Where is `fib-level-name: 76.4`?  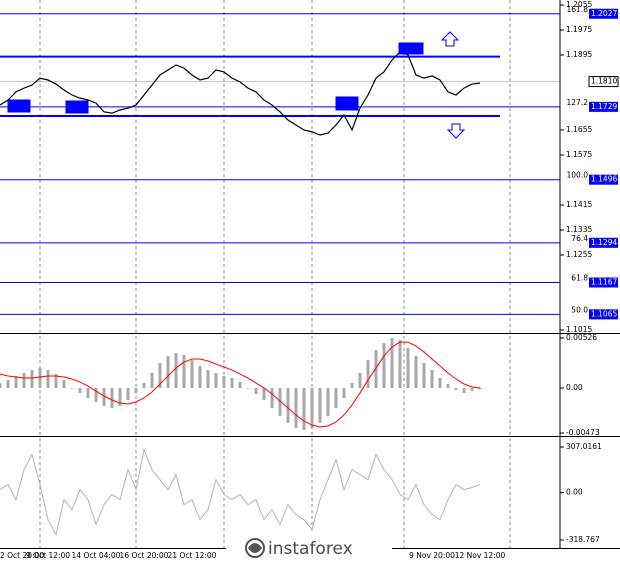
fib-level-name: 76.4 is located at coordinates (579, 238).